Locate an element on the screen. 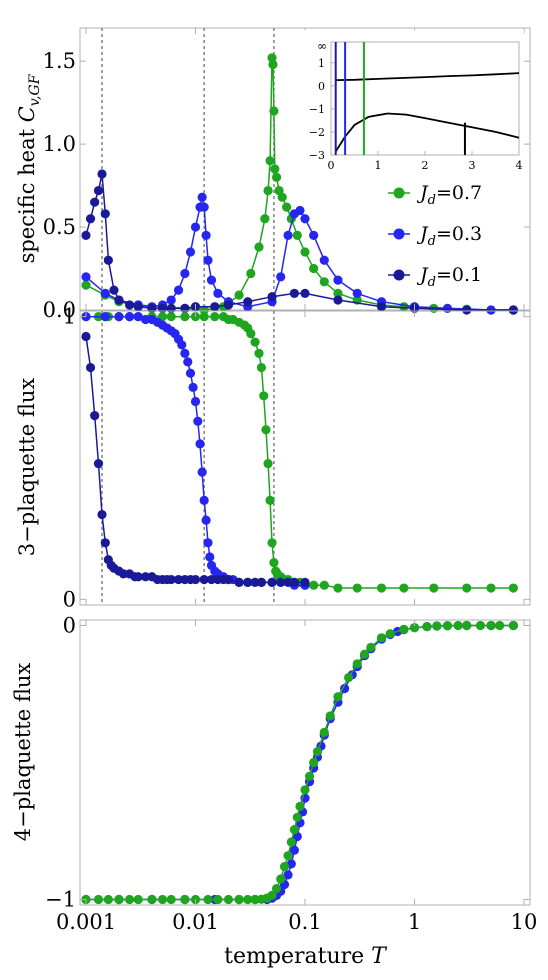 This screenshot has width=548, height=980. inset-y-tick-label: −3 is located at coordinates (317, 155).